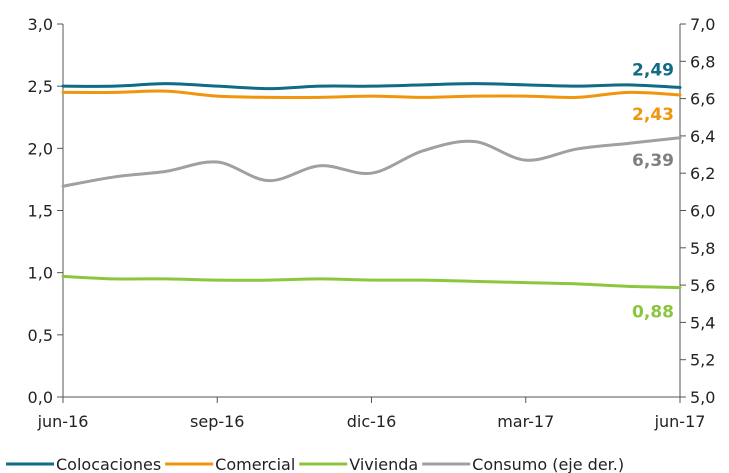 The width and height of the screenshot is (729, 473). I want to click on left-tick-label: 1,5, so click(40, 211).